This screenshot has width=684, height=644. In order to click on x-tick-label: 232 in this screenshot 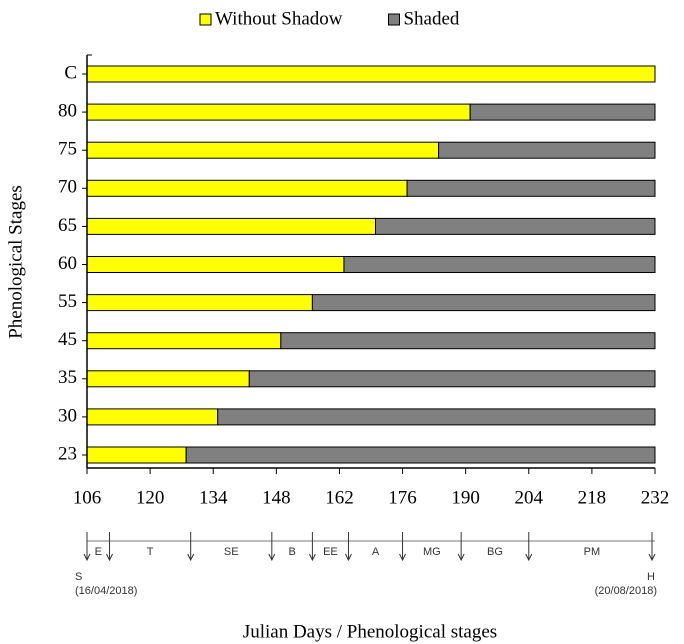, I will do `click(655, 497)`.